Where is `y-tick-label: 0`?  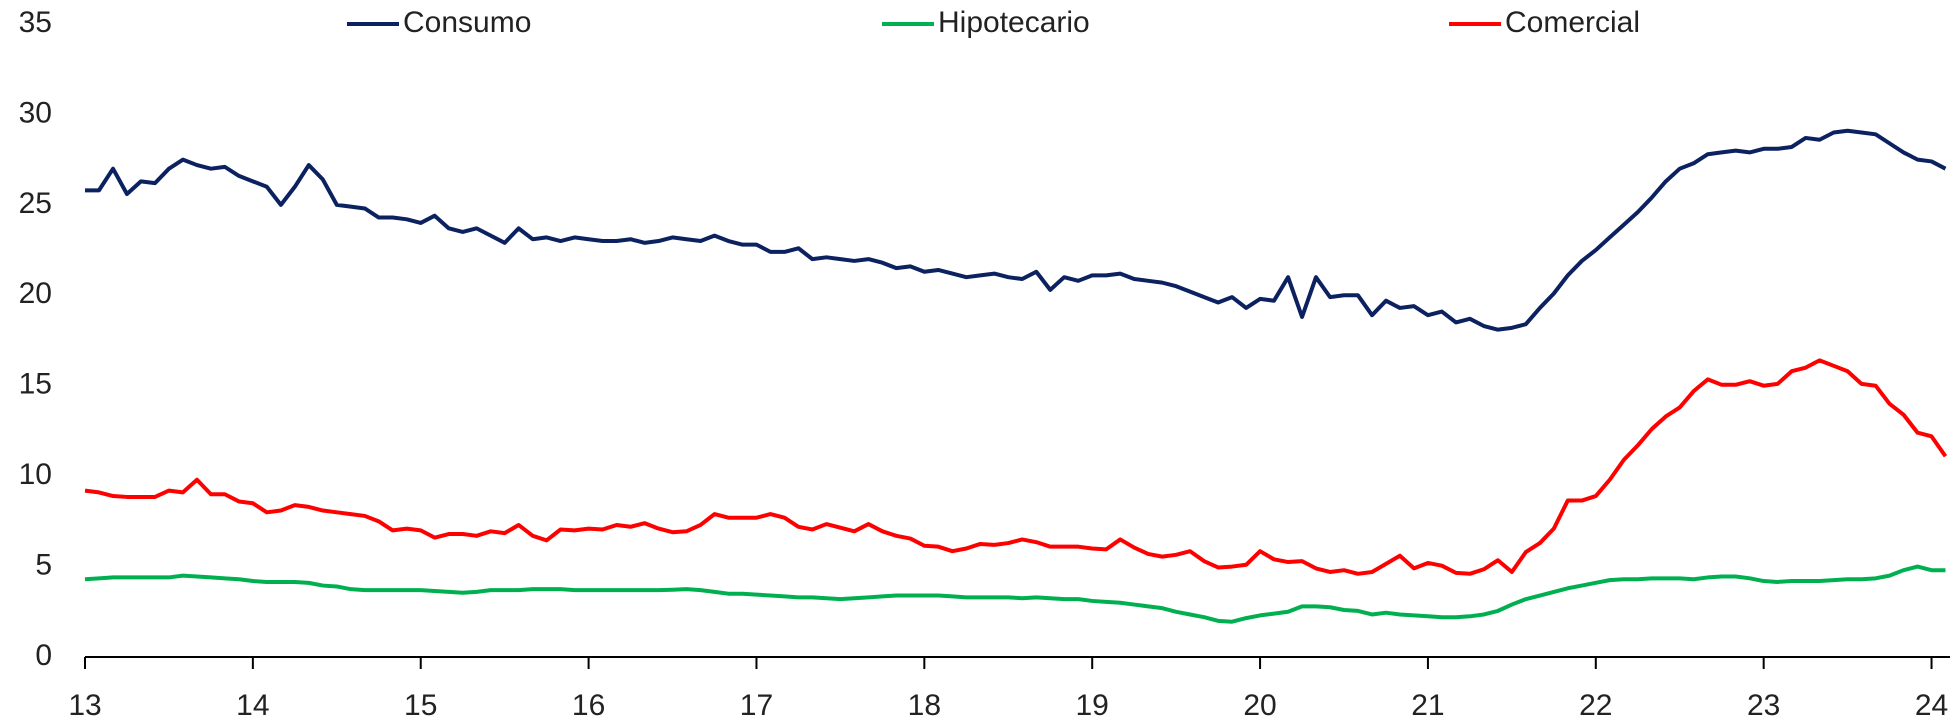 y-tick-label: 0 is located at coordinates (43, 655).